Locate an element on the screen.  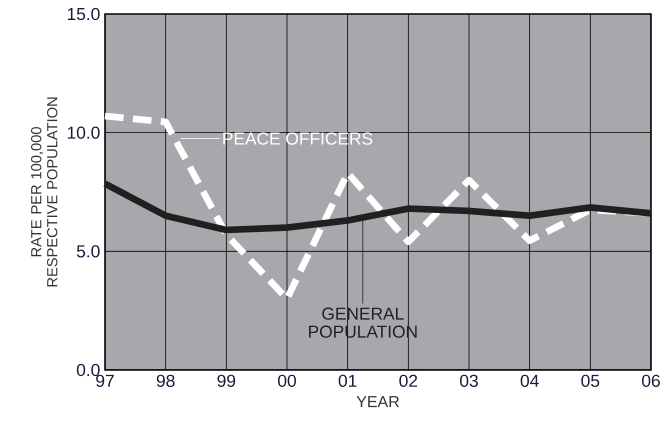
x-tick-label: 01 is located at coordinates (347, 380).